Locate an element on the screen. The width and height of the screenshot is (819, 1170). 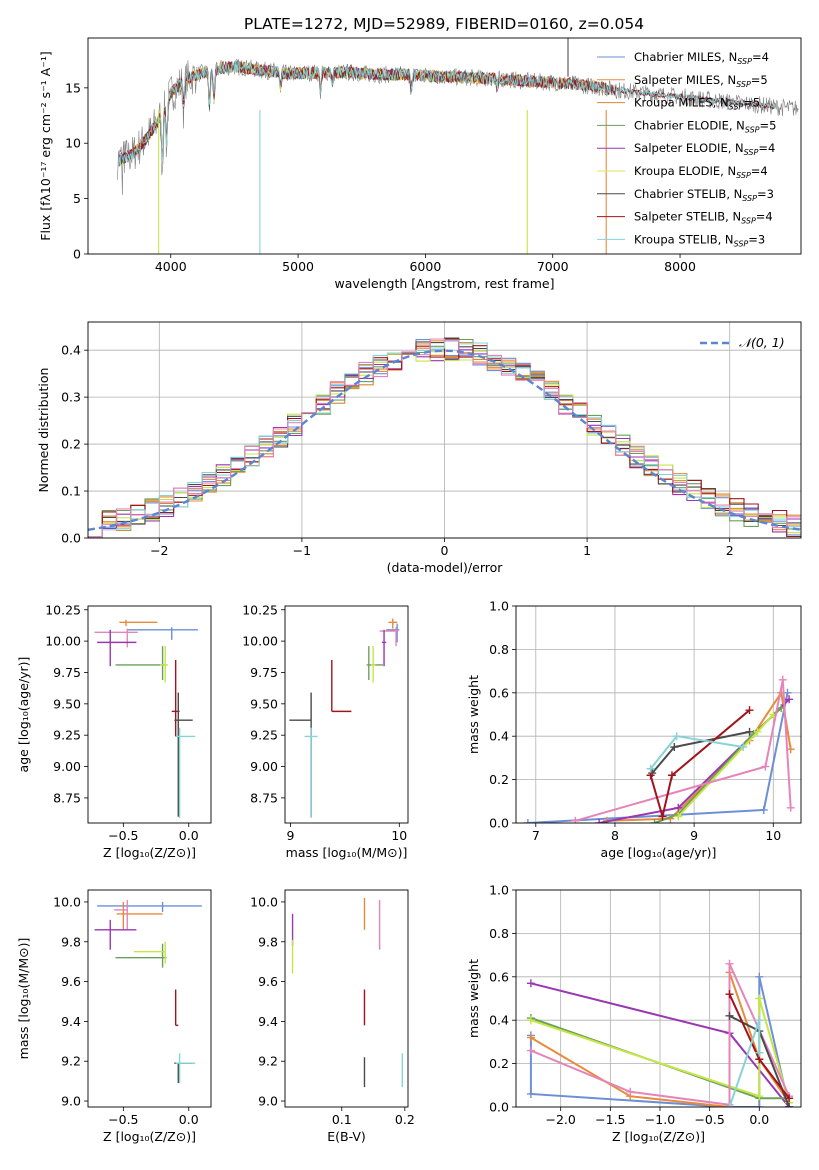
legend-label: Chabrier STELIB, NSSP=3 is located at coordinates (704, 195).